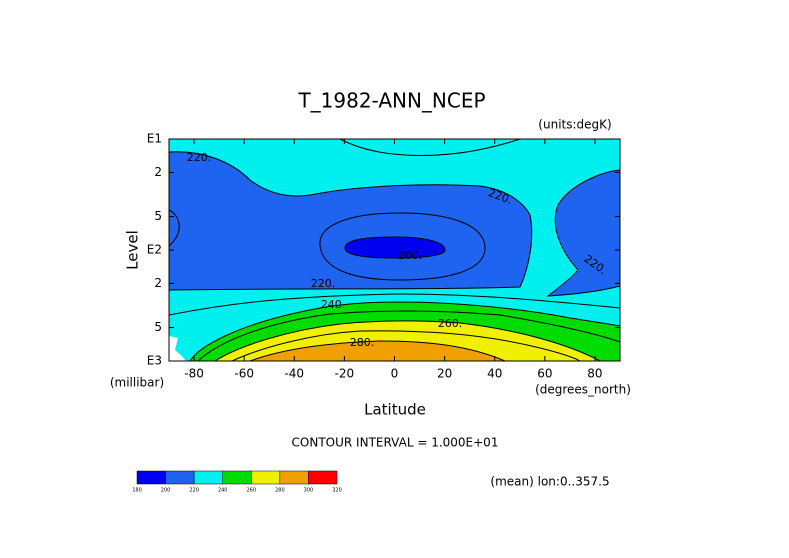 Image resolution: width=789 pixels, height=558 pixels. What do you see at coordinates (294, 374) in the screenshot?
I see `x-tick-label: -40` at bounding box center [294, 374].